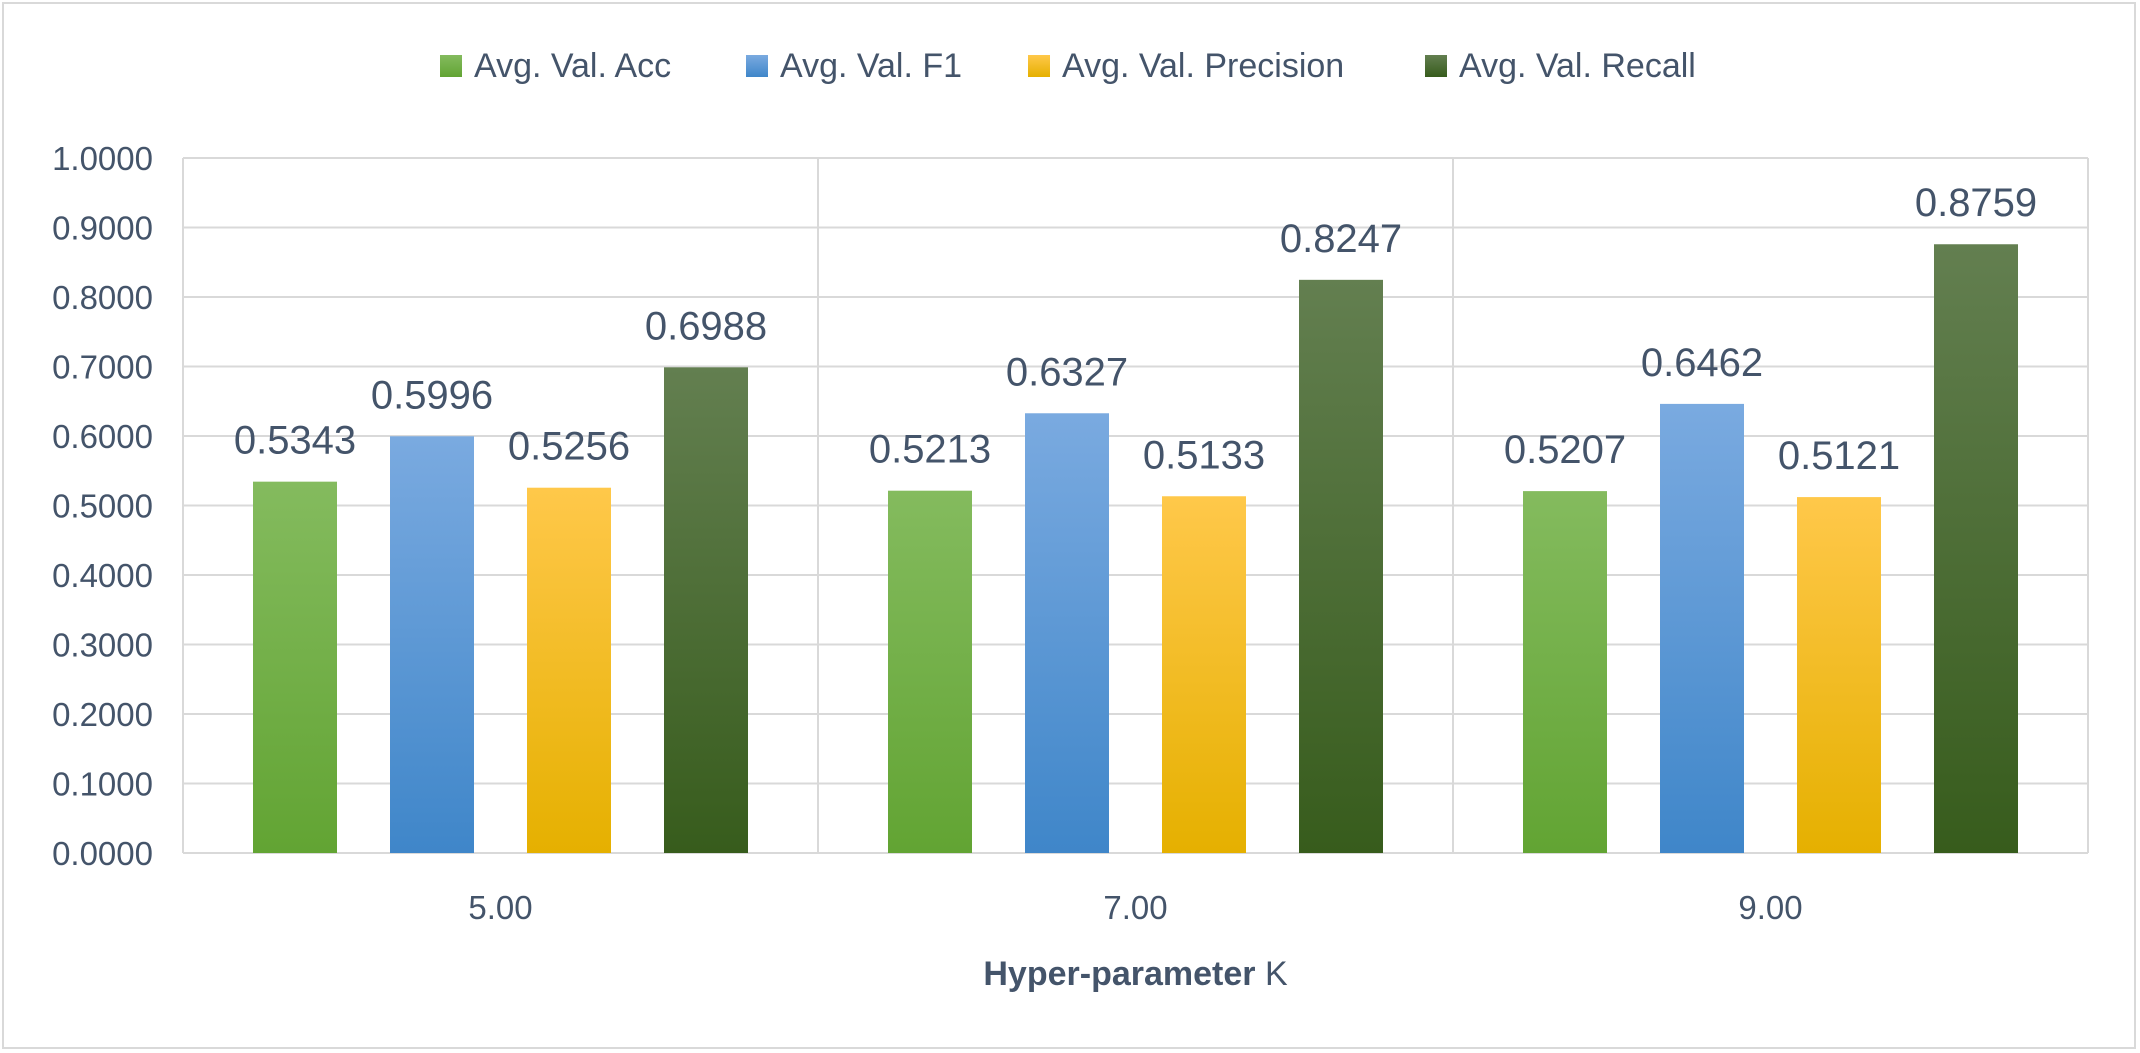  Describe the element at coordinates (102, 436) in the screenshot. I see `y-tick-label: 0.6000` at that location.